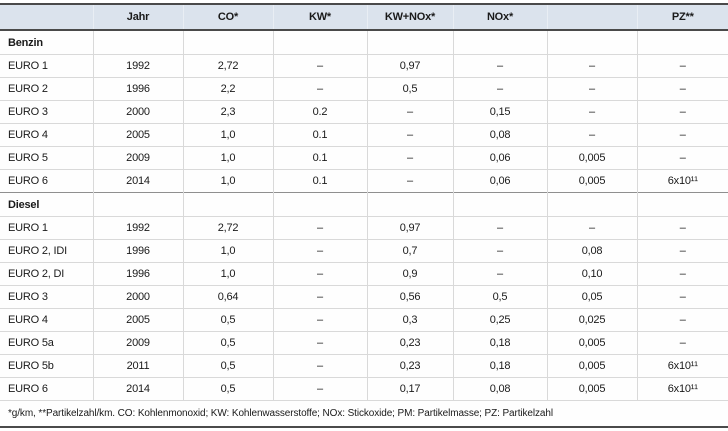 The width and height of the screenshot is (728, 431). I want to click on table-row: EURO 3 2000 0,64–0,56 0,5 0,05–, so click(364, 297).